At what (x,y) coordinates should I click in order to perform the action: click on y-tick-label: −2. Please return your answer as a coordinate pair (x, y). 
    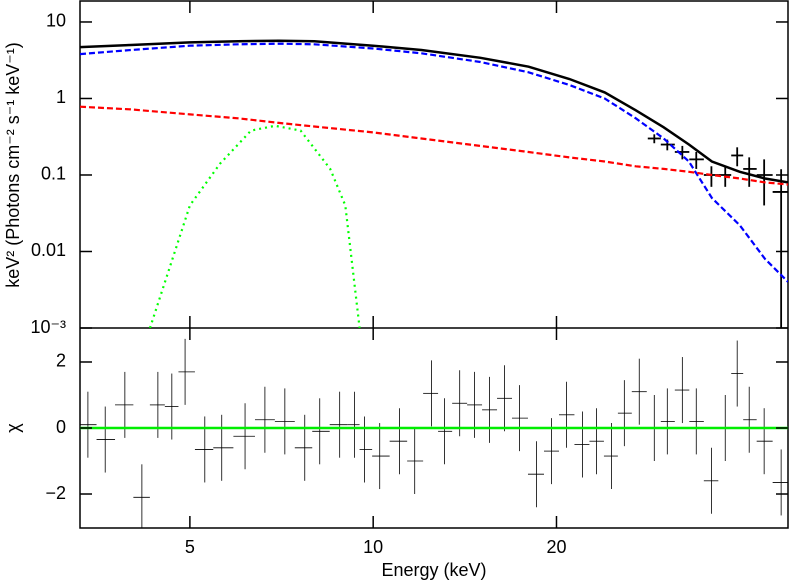
    Looking at the image, I should click on (55, 493).